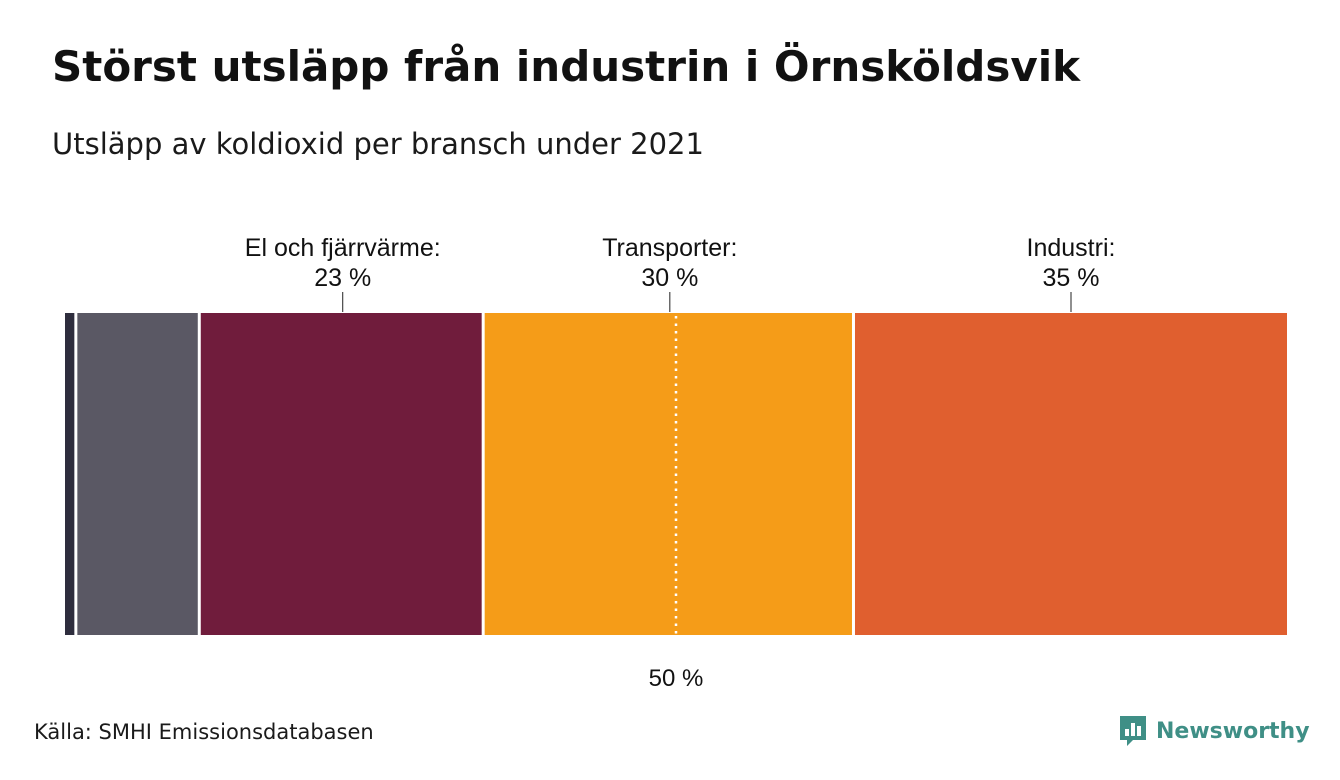  I want to click on segment-label-transporter: Transporter:, so click(669, 248).